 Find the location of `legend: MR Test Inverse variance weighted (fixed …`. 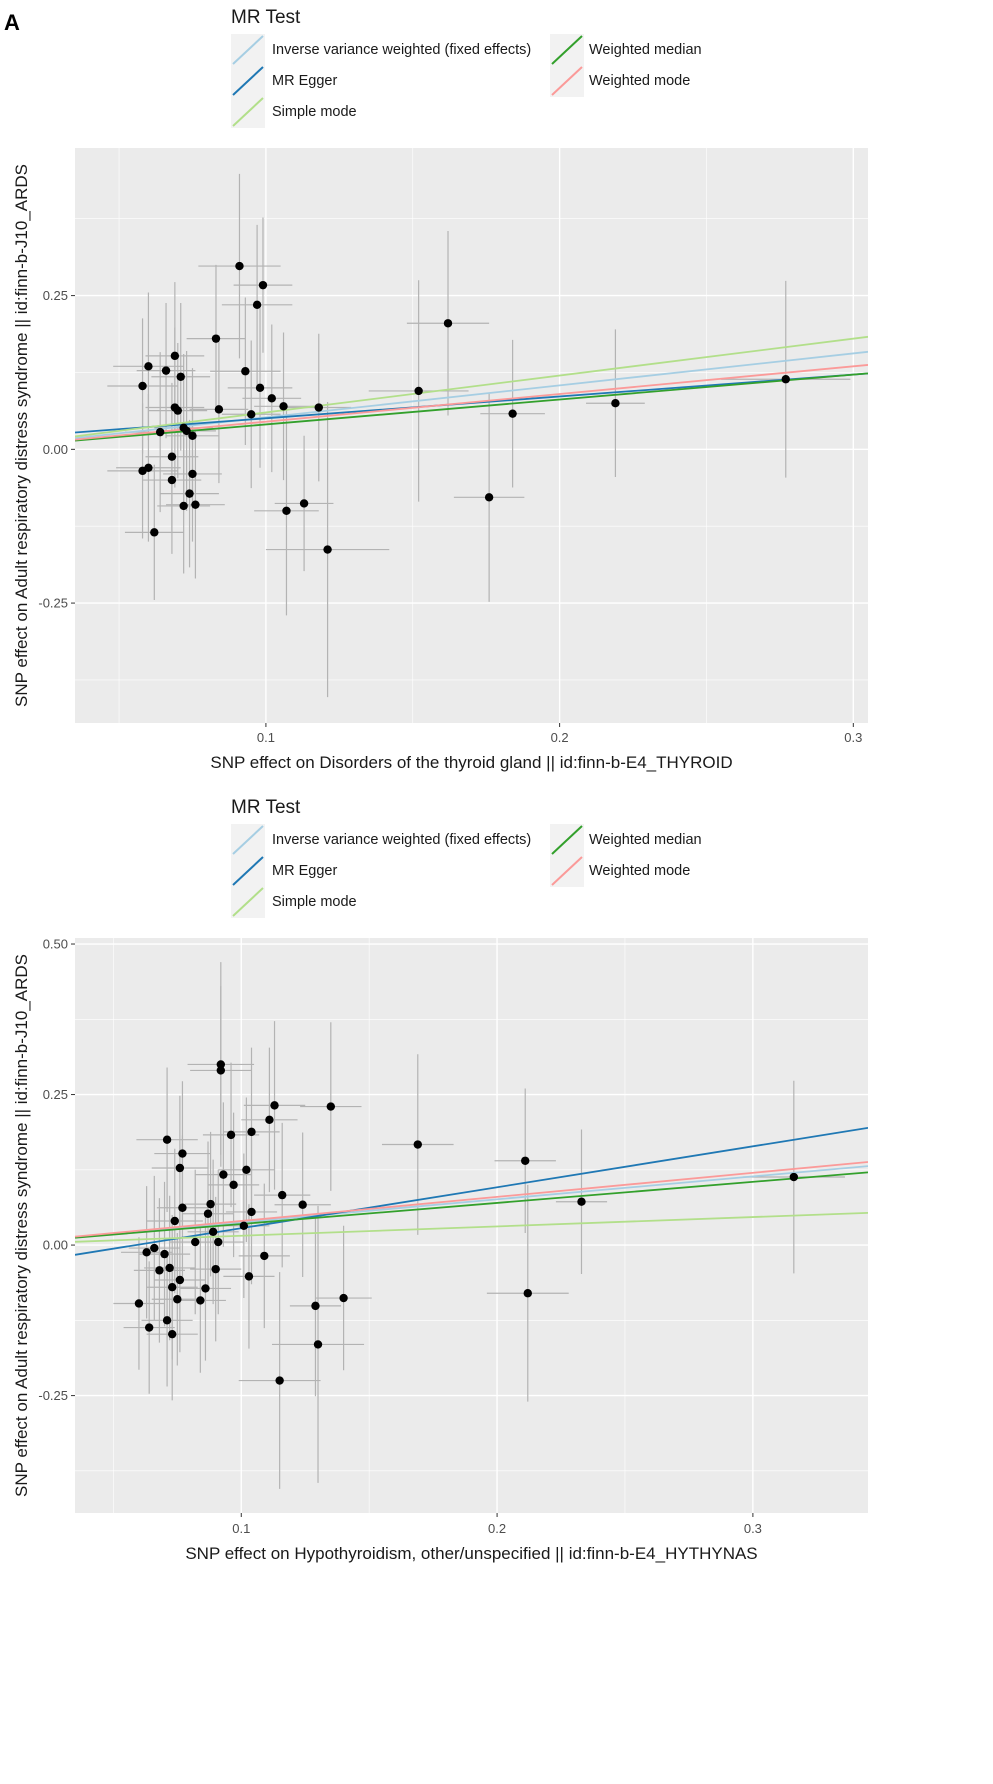

legend: MR Test Inverse variance weighted (fixed … is located at coordinates (466, 67).